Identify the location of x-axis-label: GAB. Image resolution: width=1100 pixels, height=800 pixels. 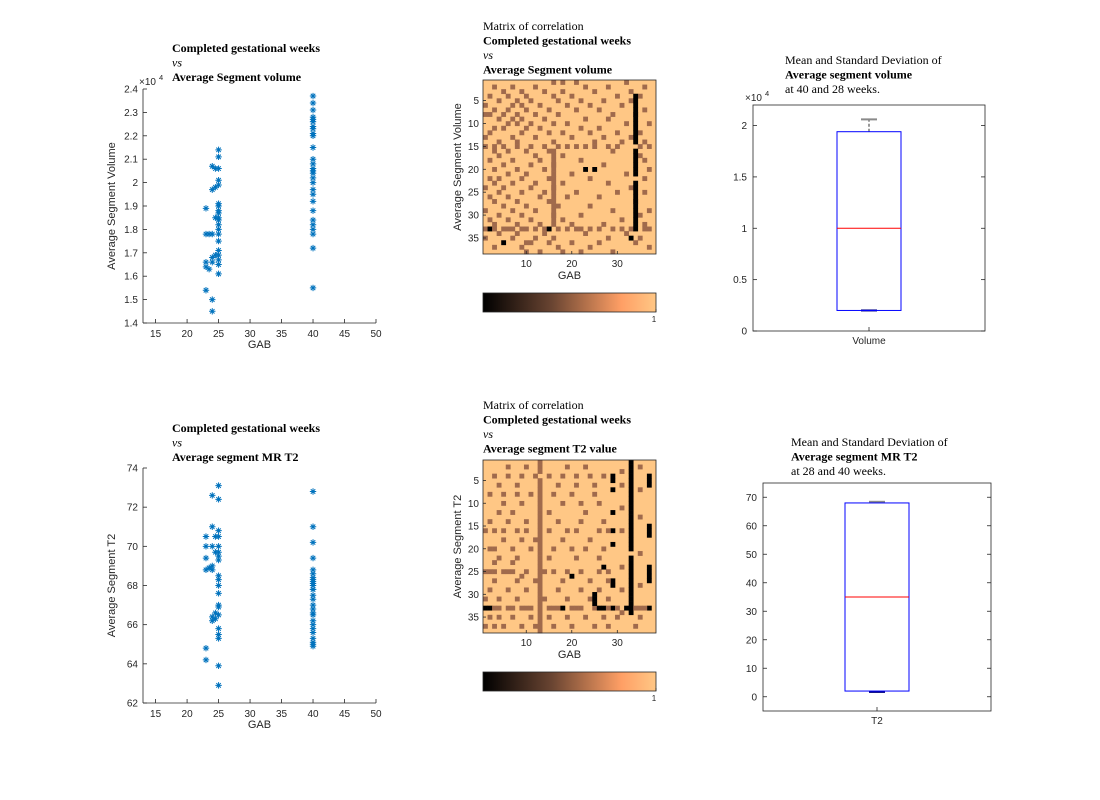
(569, 655).